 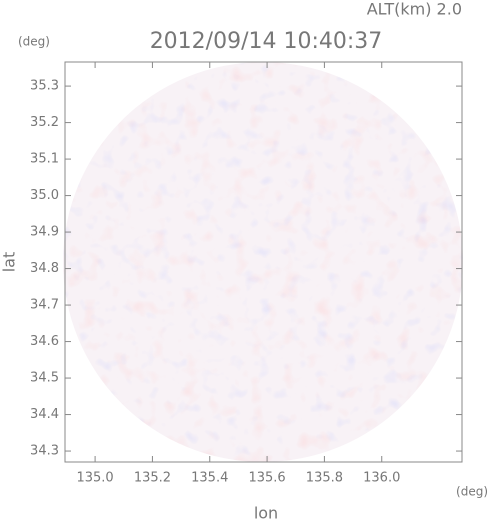 What do you see at coordinates (44, 159) in the screenshot?
I see `y-tick-label: 35.1` at bounding box center [44, 159].